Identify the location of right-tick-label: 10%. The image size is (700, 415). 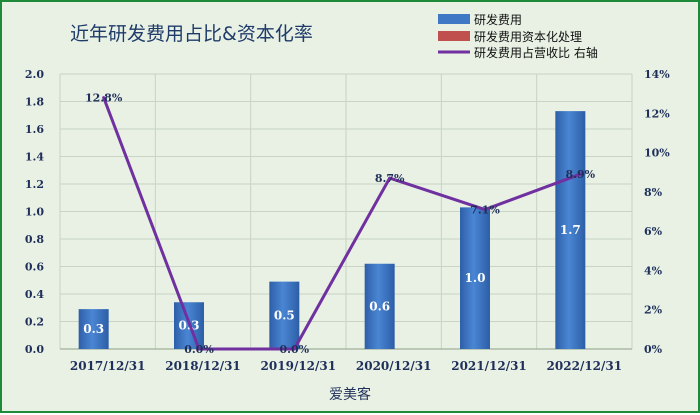
(657, 153).